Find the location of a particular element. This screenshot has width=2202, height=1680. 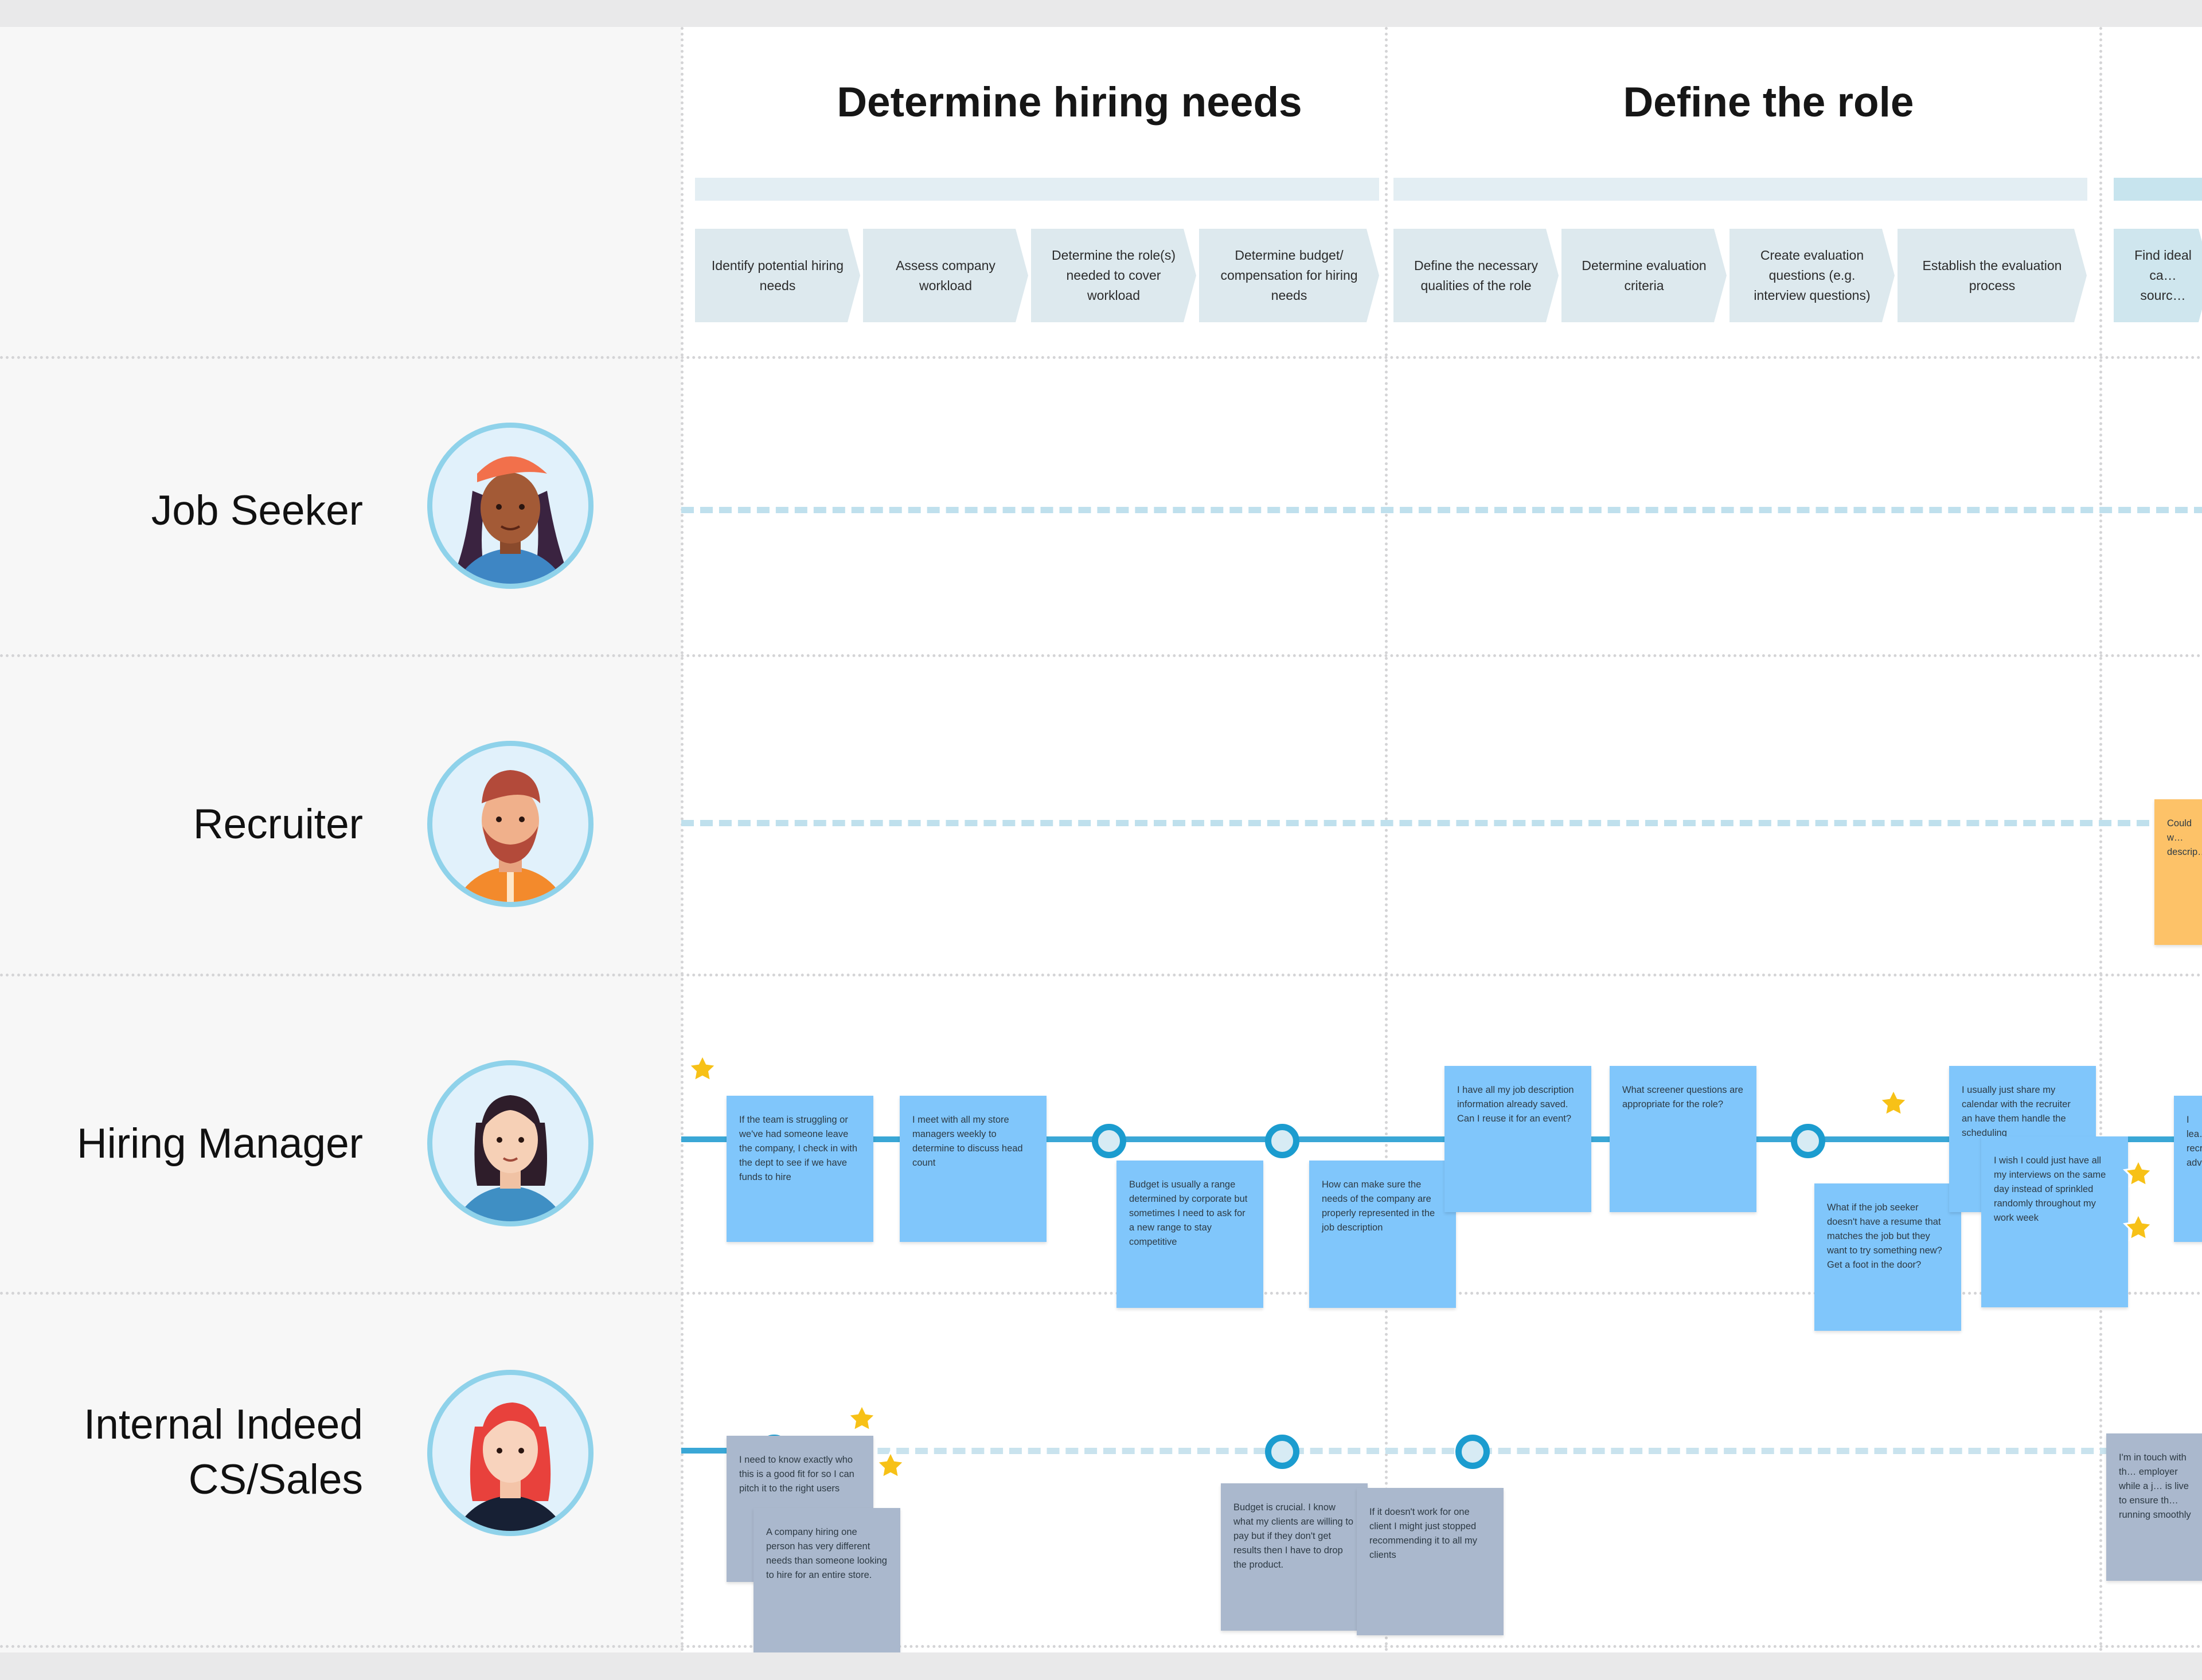

role-label-recruiter: Recruiter is located at coordinates (278, 824).